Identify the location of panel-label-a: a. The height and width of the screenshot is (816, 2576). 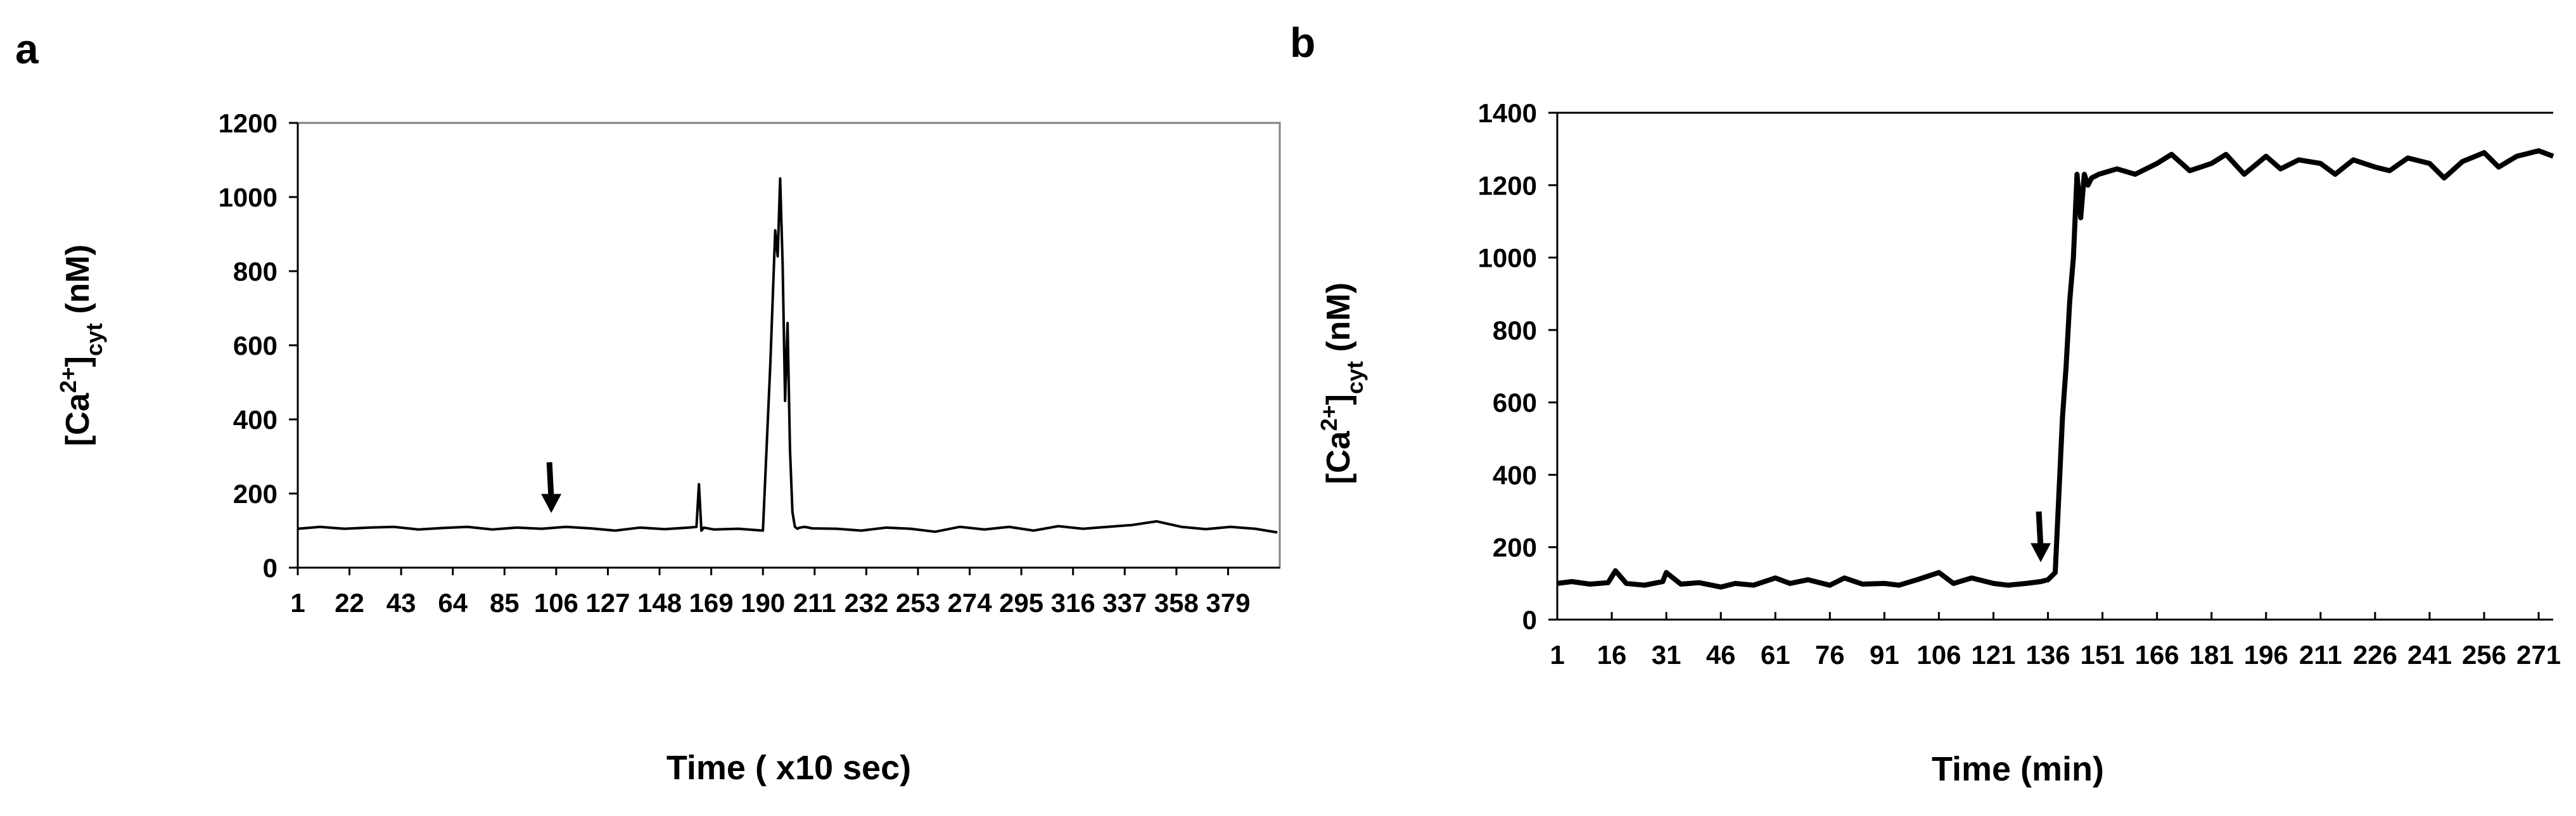
(27, 48).